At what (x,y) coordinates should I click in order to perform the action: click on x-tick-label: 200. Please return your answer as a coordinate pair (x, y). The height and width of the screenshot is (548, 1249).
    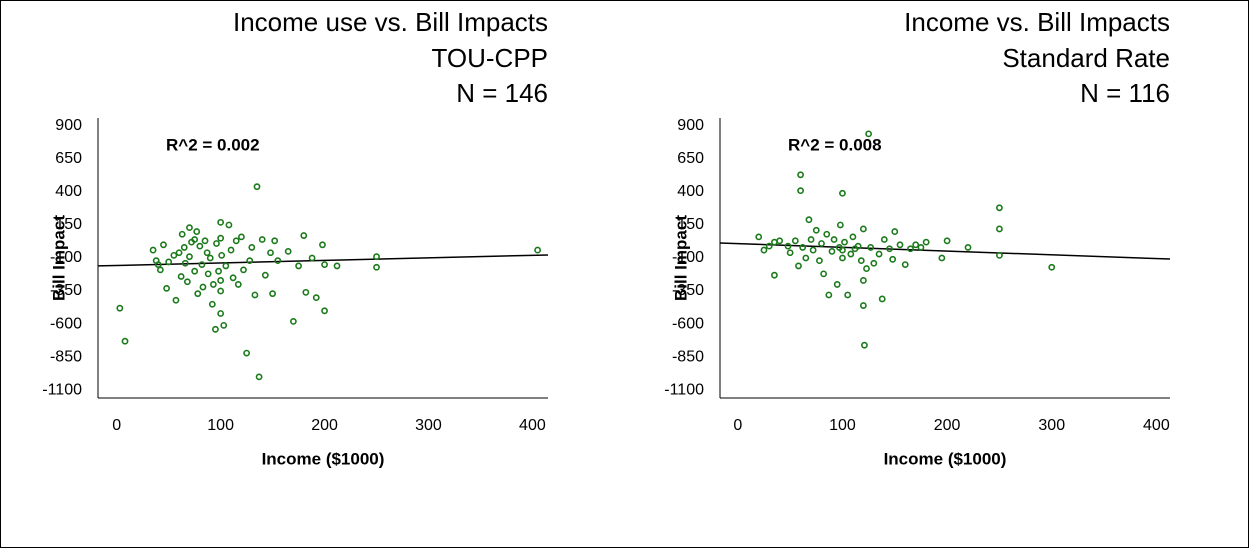
    Looking at the image, I should click on (324, 425).